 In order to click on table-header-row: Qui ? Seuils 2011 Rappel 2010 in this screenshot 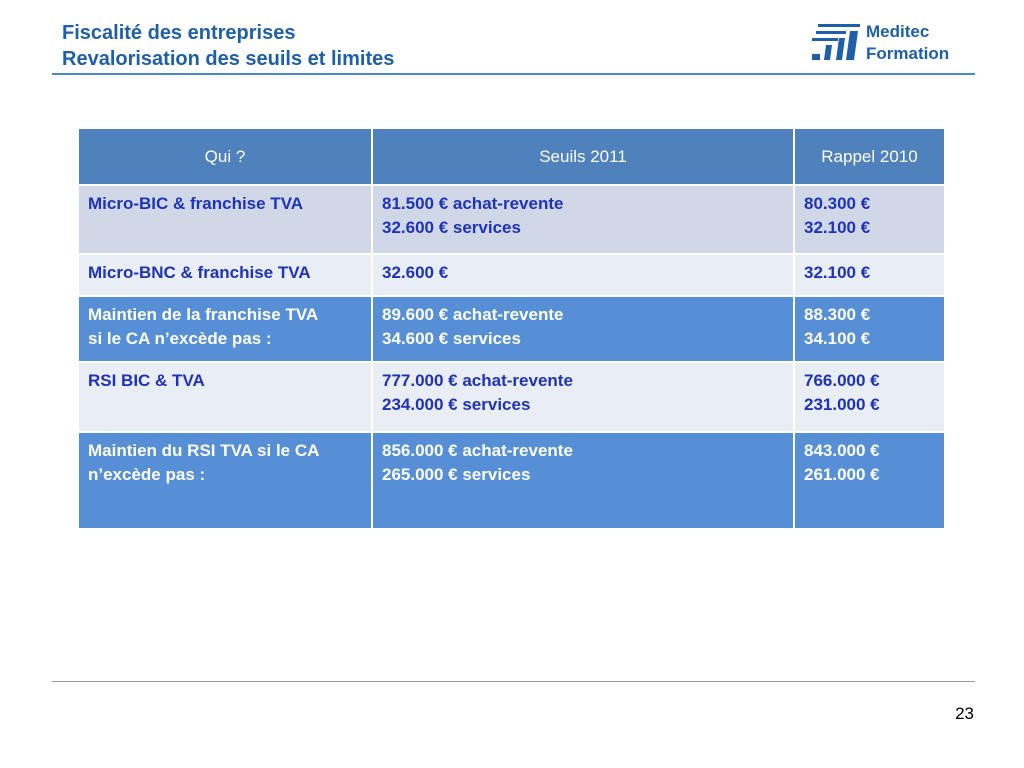, I will do `click(511, 156)`.